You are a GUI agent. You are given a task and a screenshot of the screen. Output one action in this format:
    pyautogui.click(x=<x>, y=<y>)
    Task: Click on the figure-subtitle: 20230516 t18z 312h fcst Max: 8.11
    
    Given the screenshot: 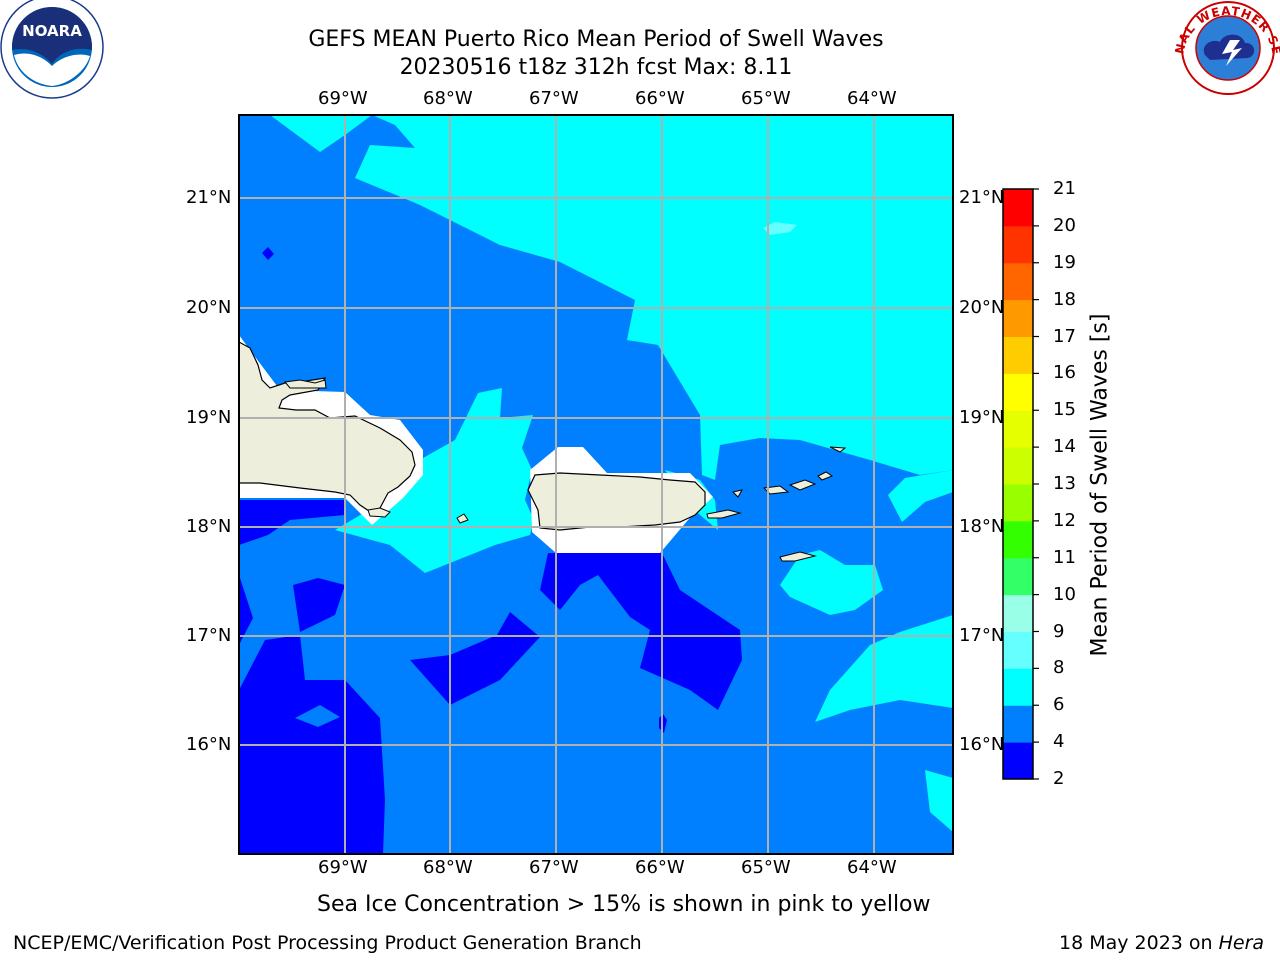 What is the action you would take?
    pyautogui.click(x=596, y=67)
    